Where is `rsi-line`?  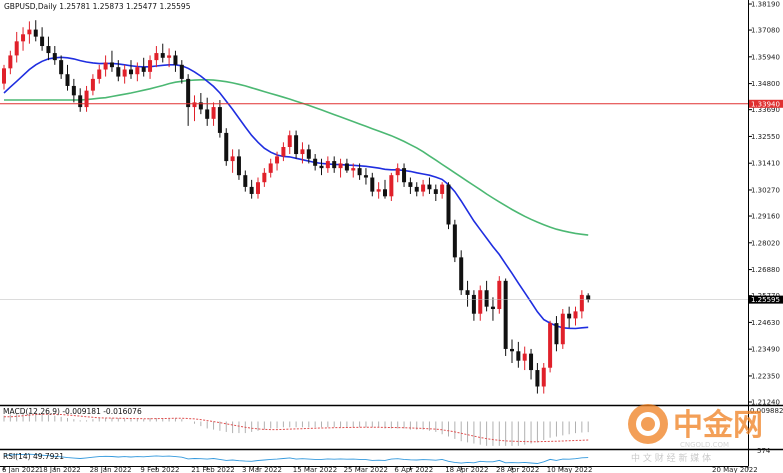
rsi-line is located at coordinates (296, 458).